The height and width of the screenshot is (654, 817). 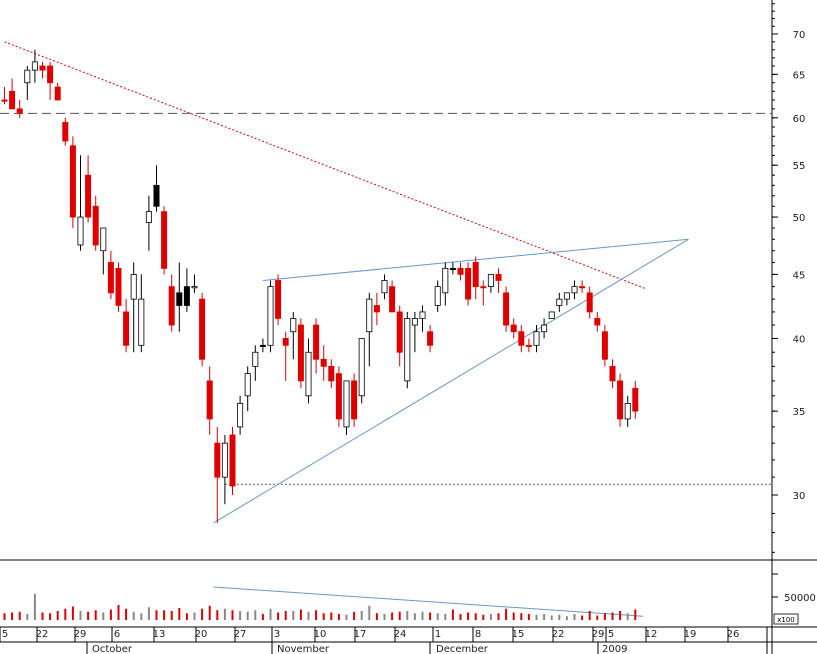 I want to click on price-tick-label: 50, so click(x=799, y=218).